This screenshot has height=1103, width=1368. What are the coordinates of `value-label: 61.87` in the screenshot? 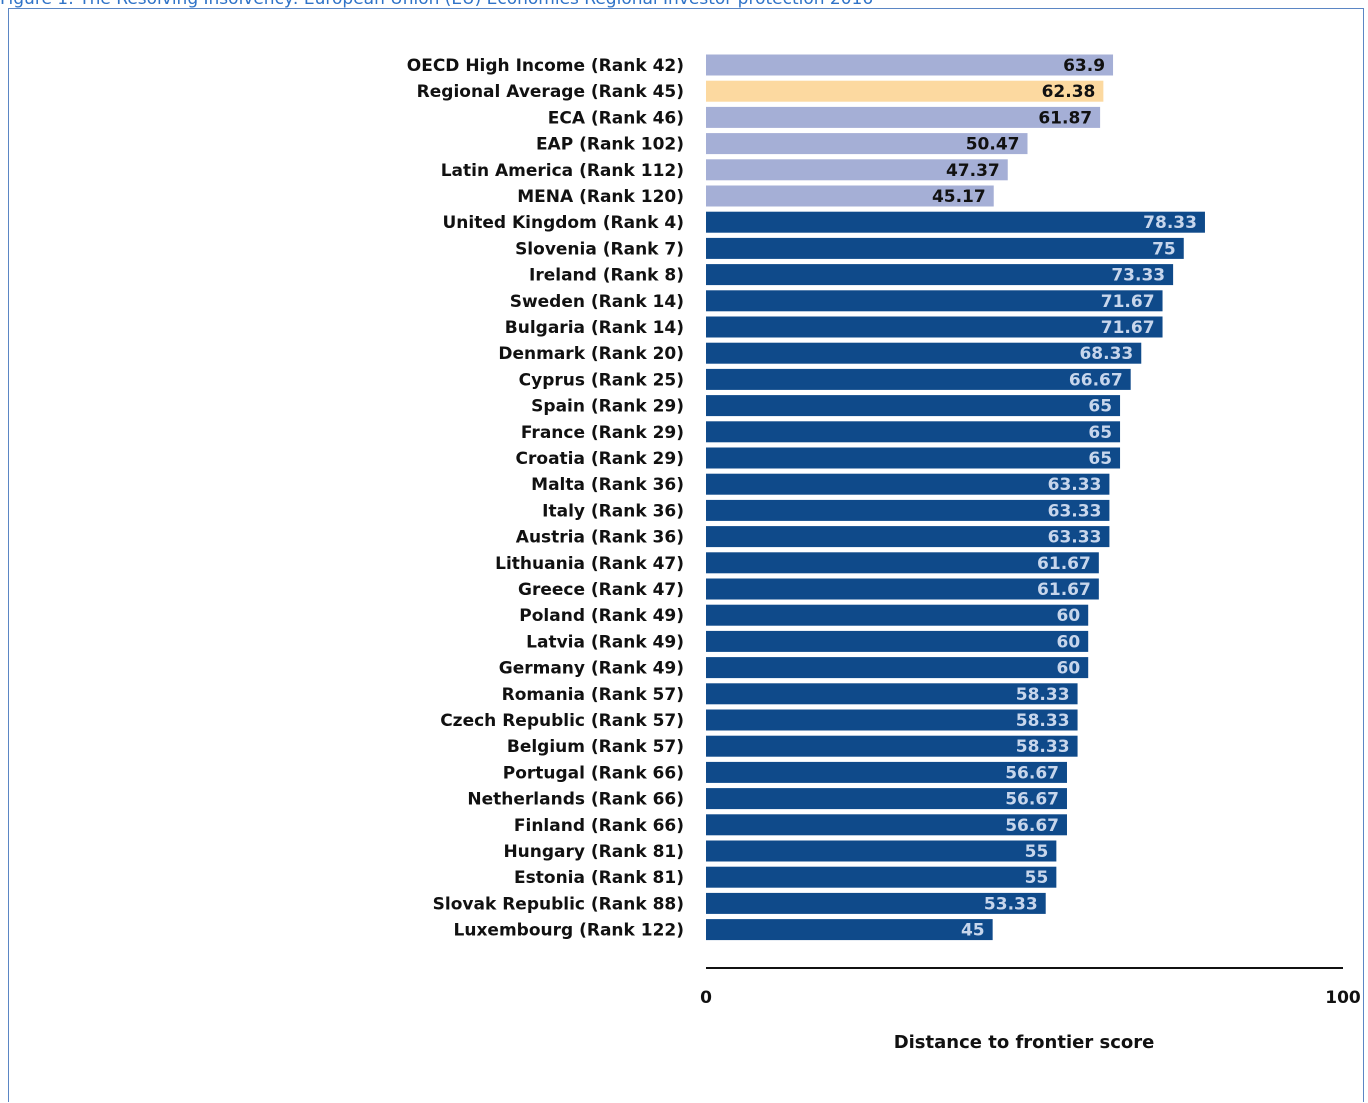 It's located at (1065, 118).